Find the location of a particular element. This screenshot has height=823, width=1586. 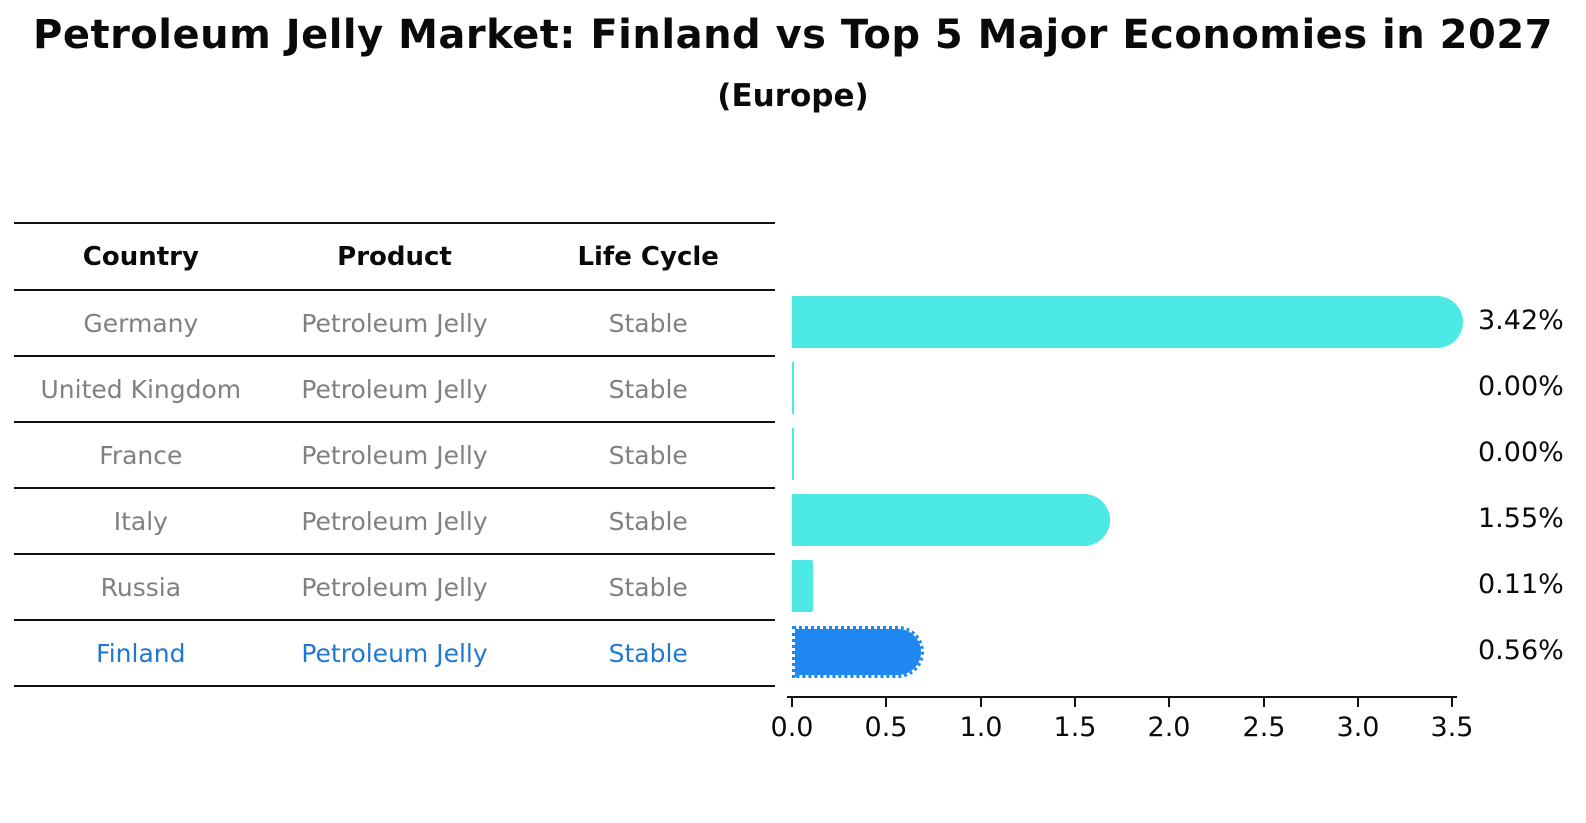

value-label-finland: 0.56% is located at coordinates (1521, 650).